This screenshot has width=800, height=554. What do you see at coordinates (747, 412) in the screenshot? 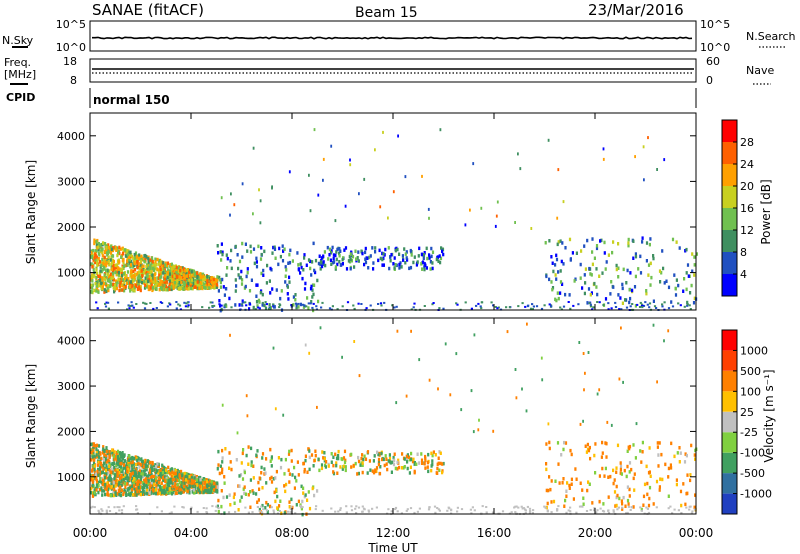
I see `colorbar-tick-label: 25` at bounding box center [747, 412].